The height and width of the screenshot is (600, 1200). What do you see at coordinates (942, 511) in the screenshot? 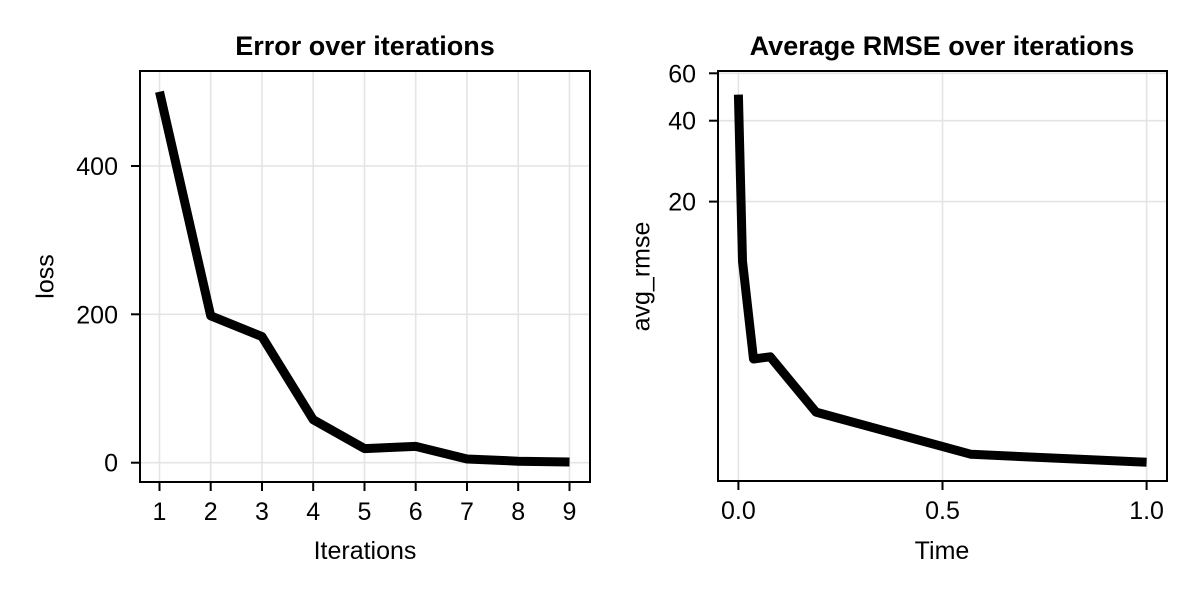
I see `x-tick-label: 0.5` at bounding box center [942, 511].